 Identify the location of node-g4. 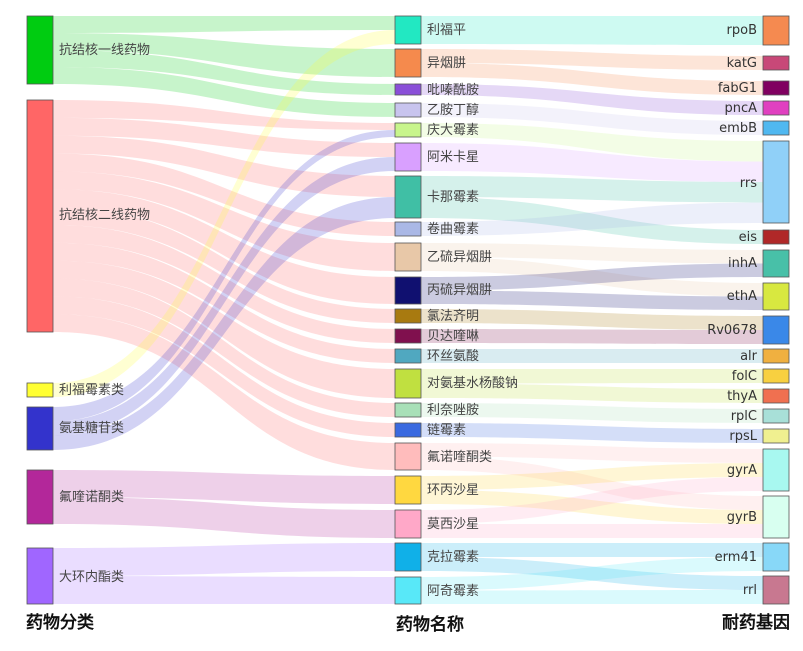
(776, 108).